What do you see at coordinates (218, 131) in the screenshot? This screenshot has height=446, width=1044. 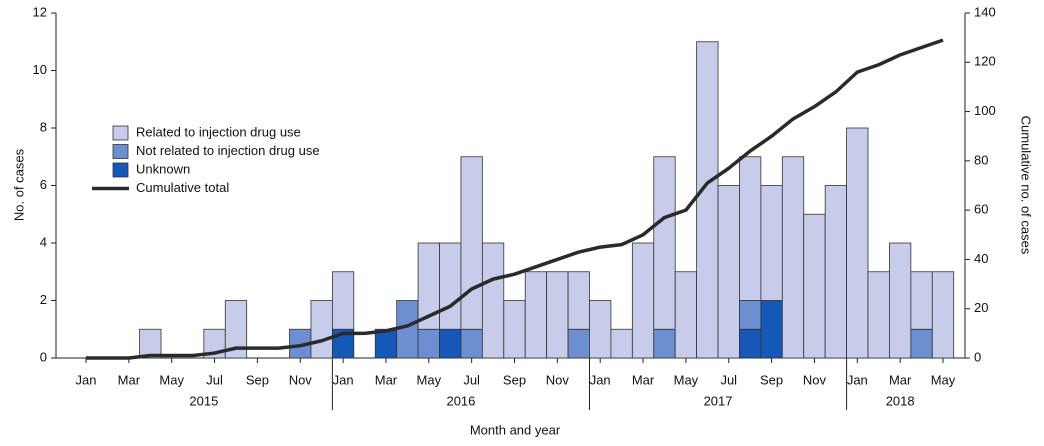 I see `legend-label: Related to injection drug use` at bounding box center [218, 131].